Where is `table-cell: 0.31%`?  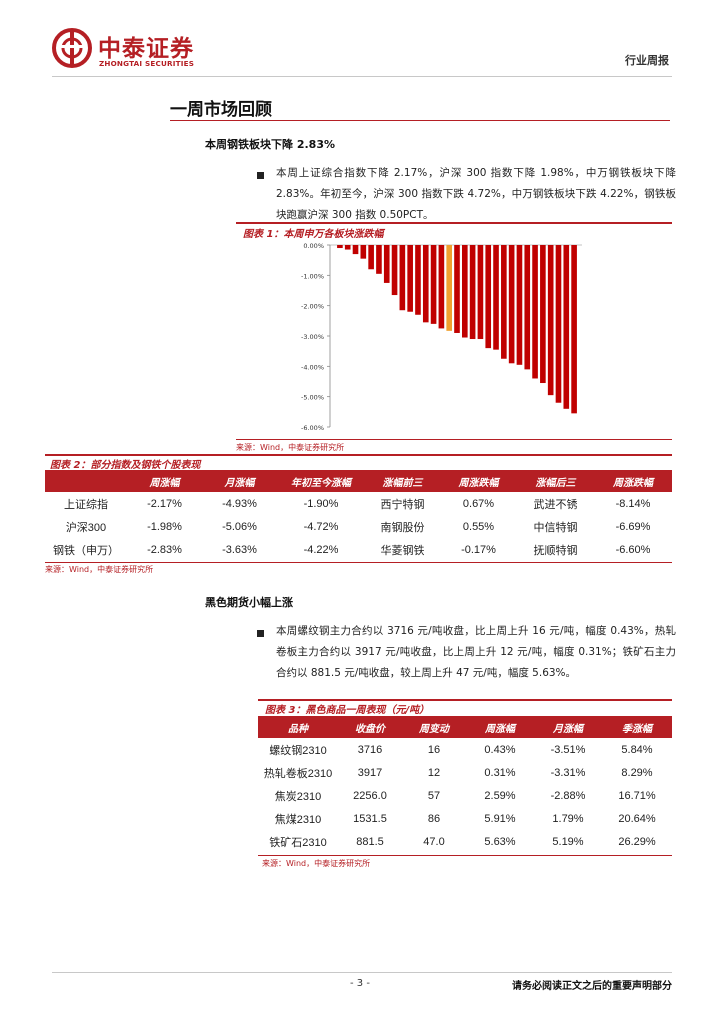 table-cell: 0.31% is located at coordinates (500, 772).